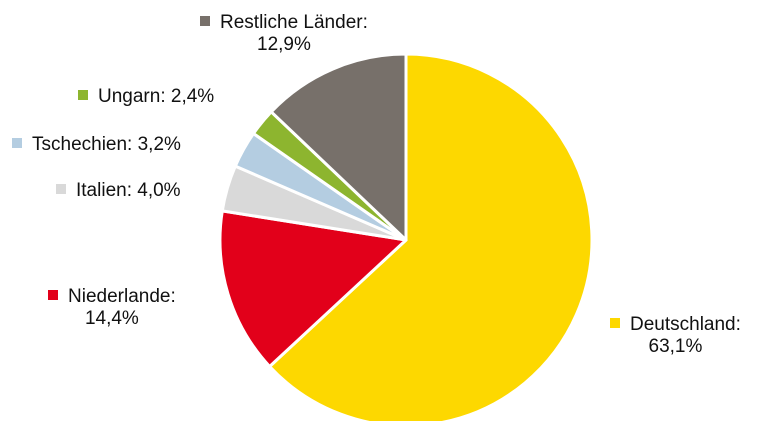  I want to click on italien-marker, so click(61, 188).